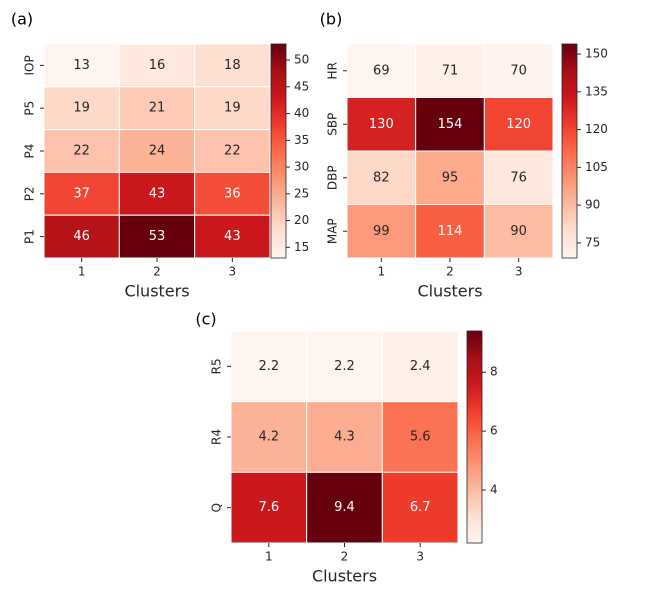 The height and width of the screenshot is (593, 649). Describe the element at coordinates (333, 177) in the screenshot. I see `panel-b-y-tick-label: DBP` at that location.